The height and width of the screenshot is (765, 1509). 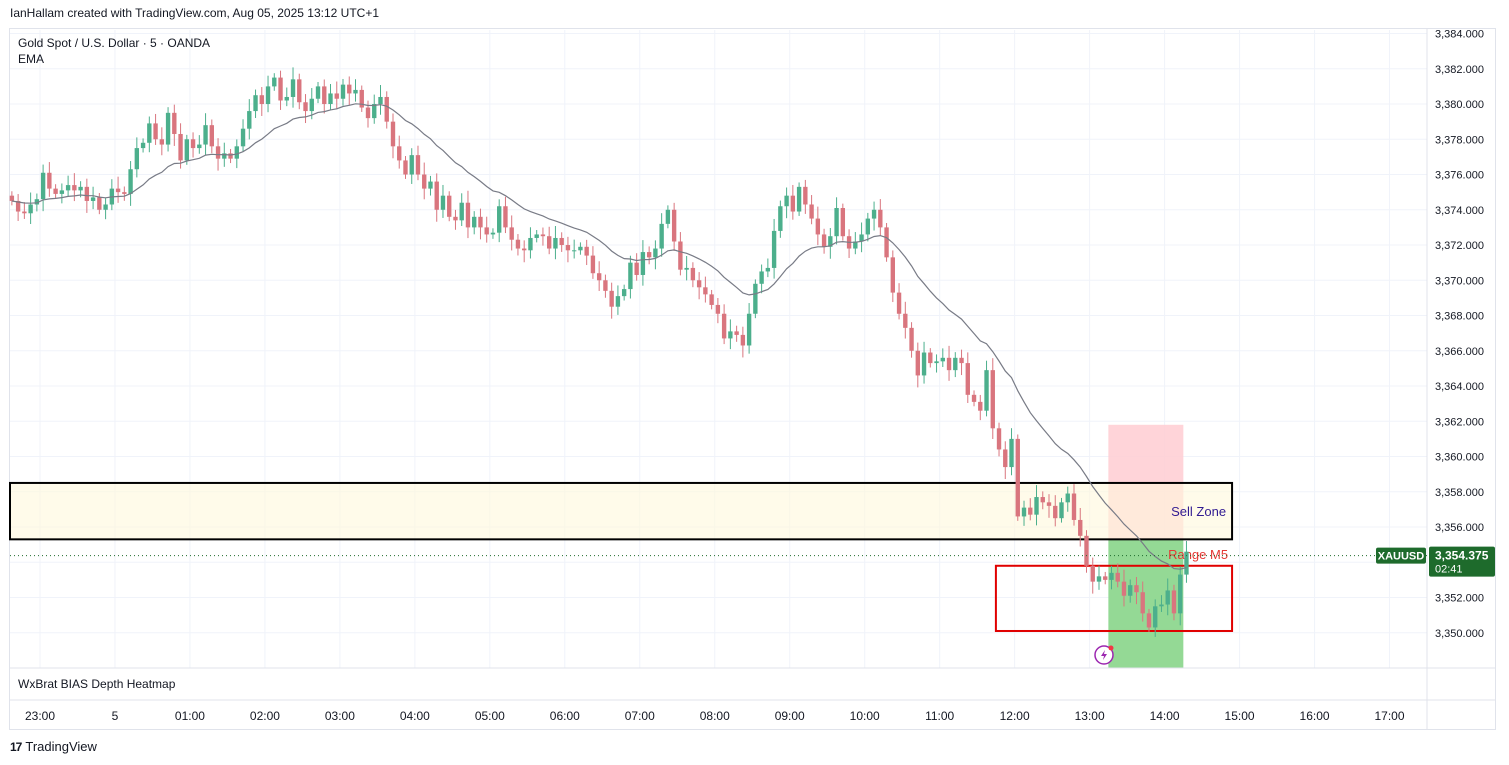 What do you see at coordinates (1459, 211) in the screenshot?
I see `y-tick-label: 3,374.000` at bounding box center [1459, 211].